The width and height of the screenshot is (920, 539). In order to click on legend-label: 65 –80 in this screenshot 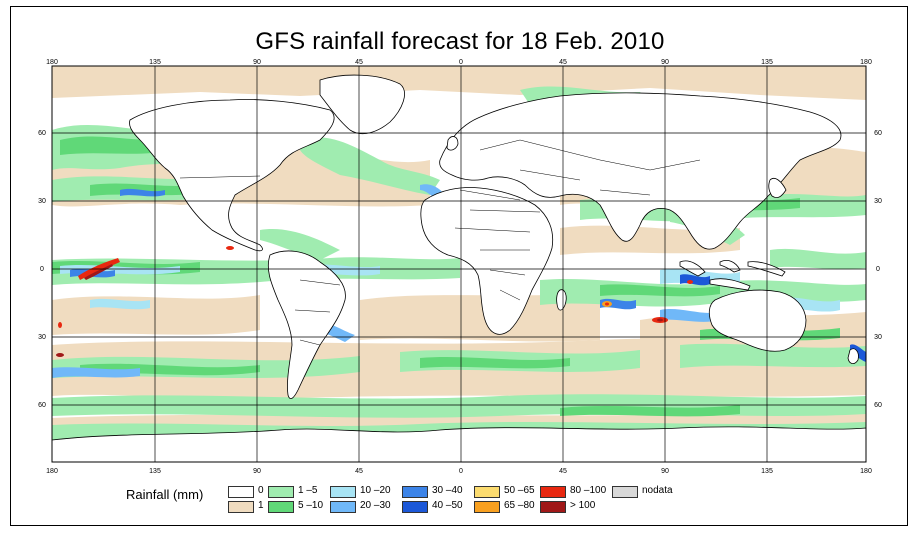, I will do `click(519, 505)`.